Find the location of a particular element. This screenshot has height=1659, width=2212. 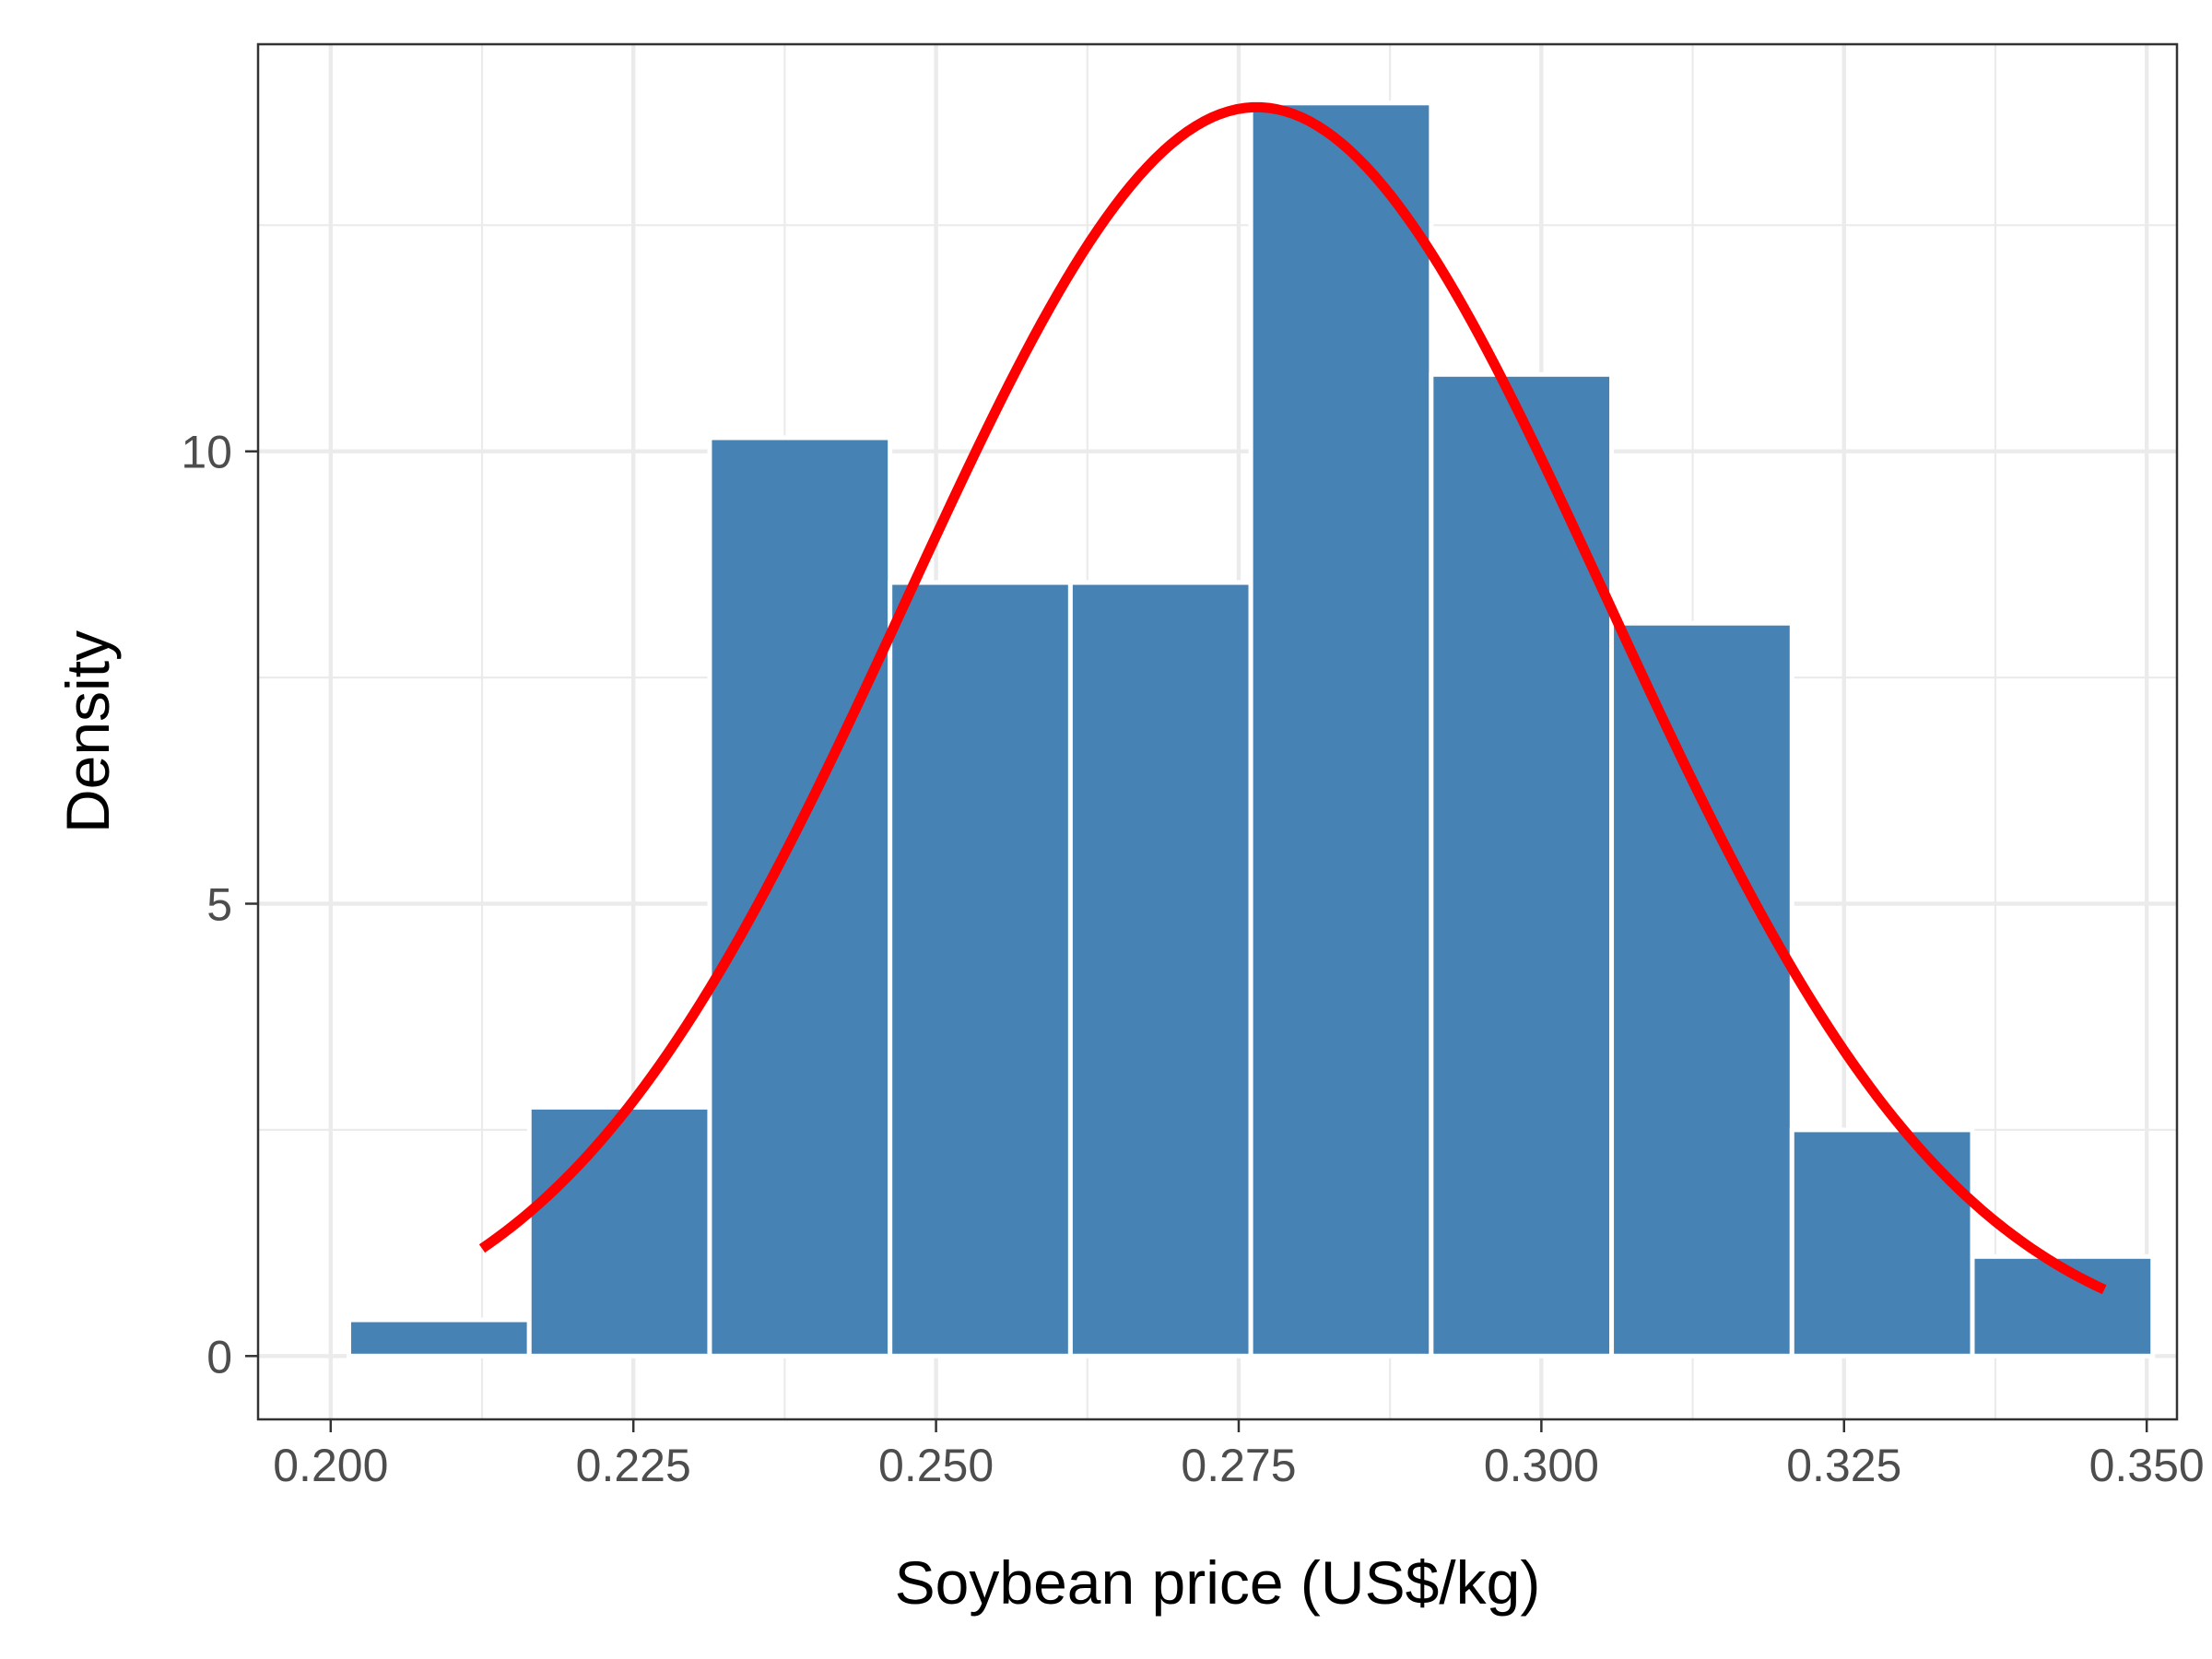

x-tick-label-4: 0.300 is located at coordinates (1541, 1465).